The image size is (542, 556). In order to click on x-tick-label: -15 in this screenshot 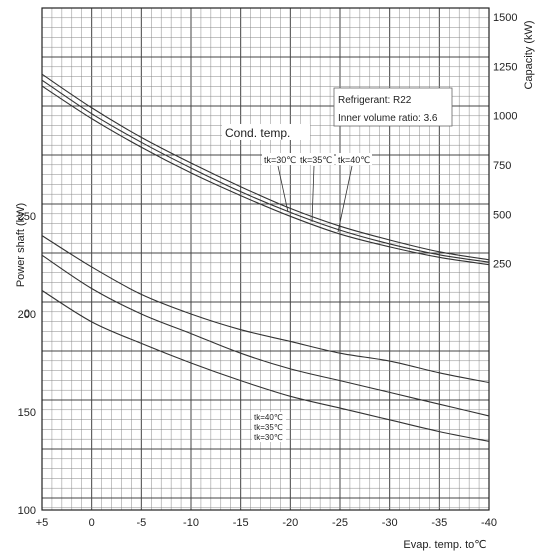, I will do `click(241, 523)`.